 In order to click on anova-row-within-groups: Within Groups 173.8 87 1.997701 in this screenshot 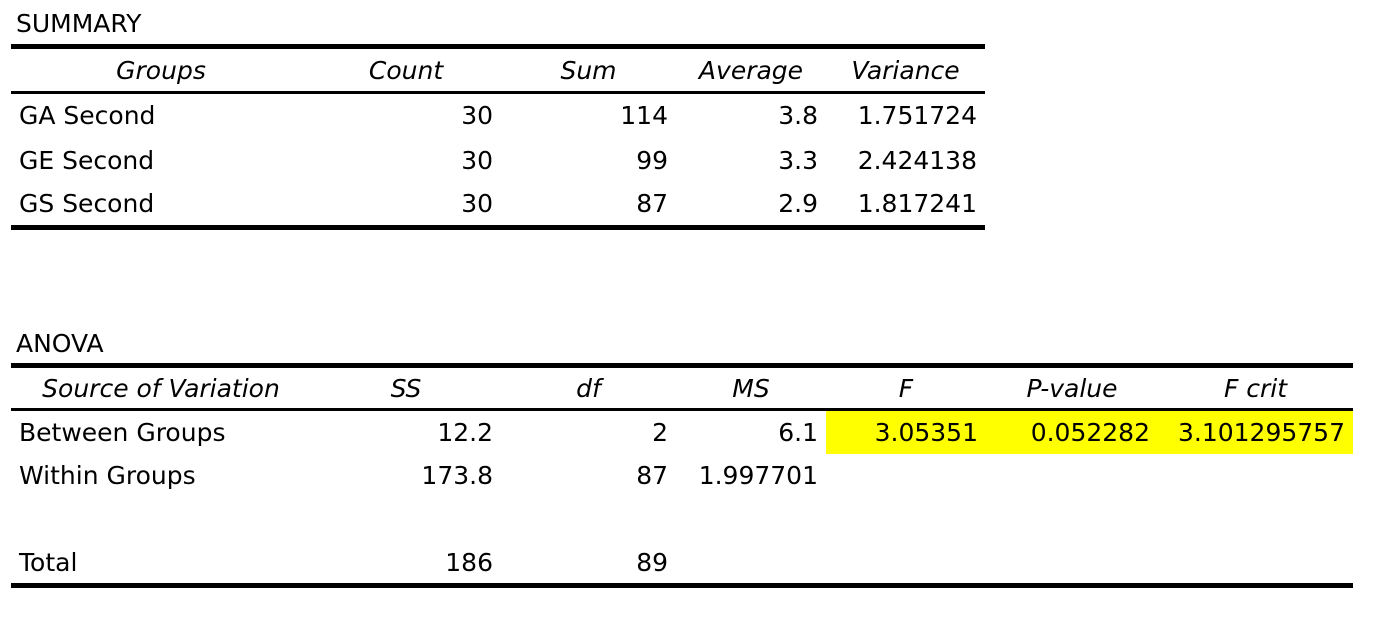, I will do `click(682, 476)`.